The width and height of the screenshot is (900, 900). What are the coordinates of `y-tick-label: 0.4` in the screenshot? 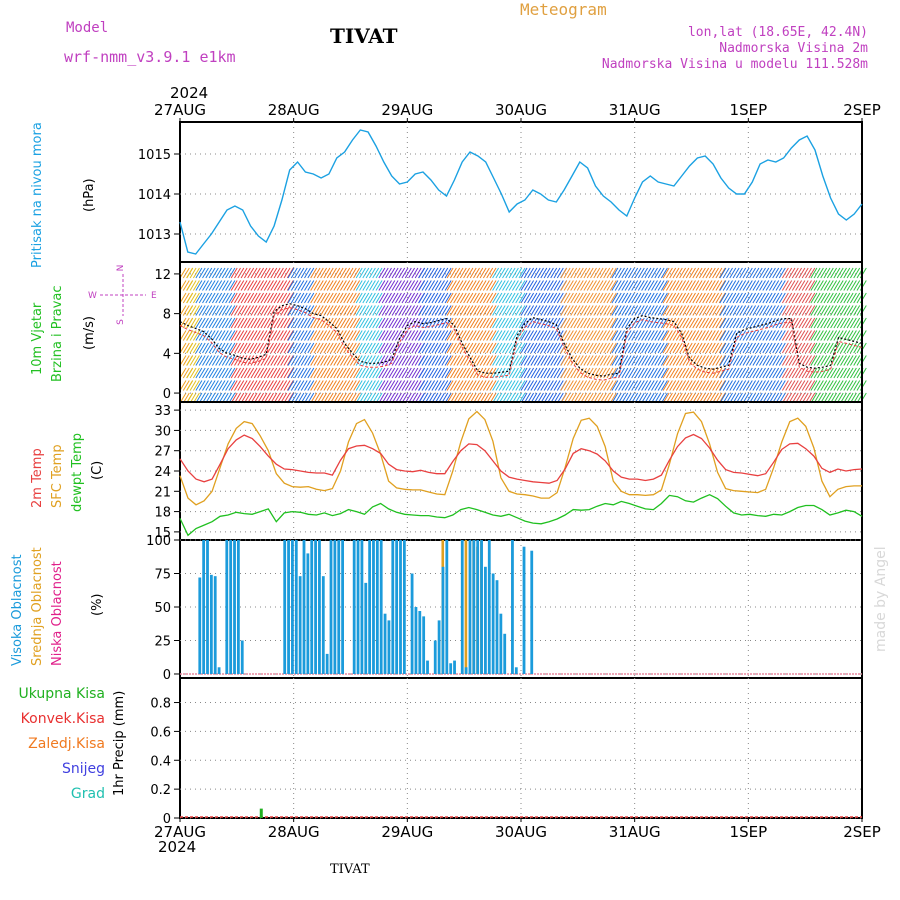 It's located at (160, 761).